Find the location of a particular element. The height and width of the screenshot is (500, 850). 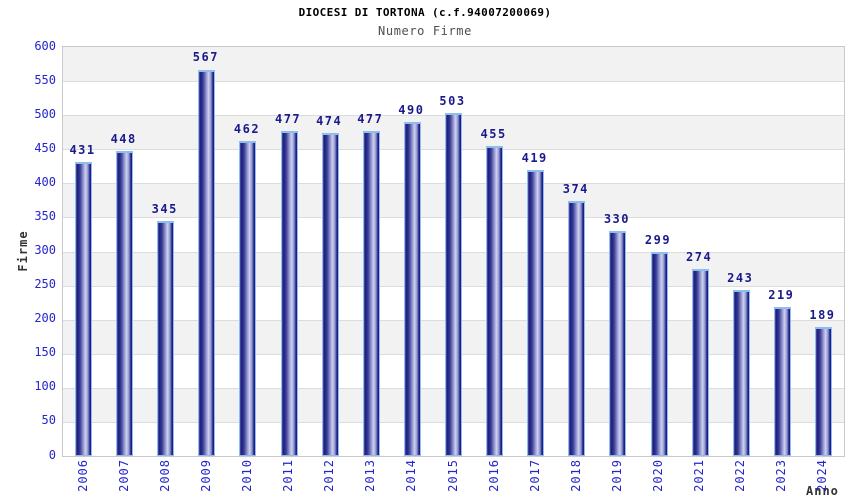

gridline is located at coordinates (453, 82).